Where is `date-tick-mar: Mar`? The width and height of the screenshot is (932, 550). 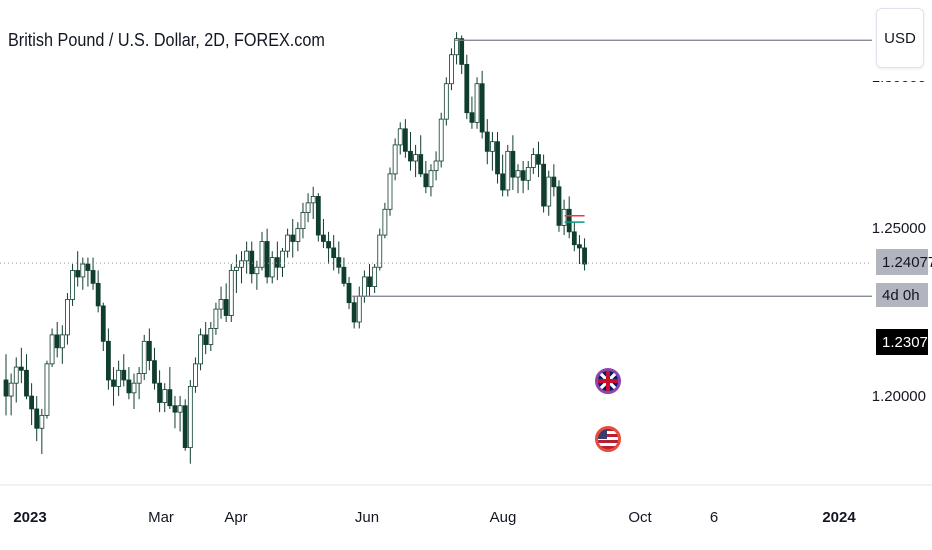
date-tick-mar: Mar is located at coordinates (161, 517).